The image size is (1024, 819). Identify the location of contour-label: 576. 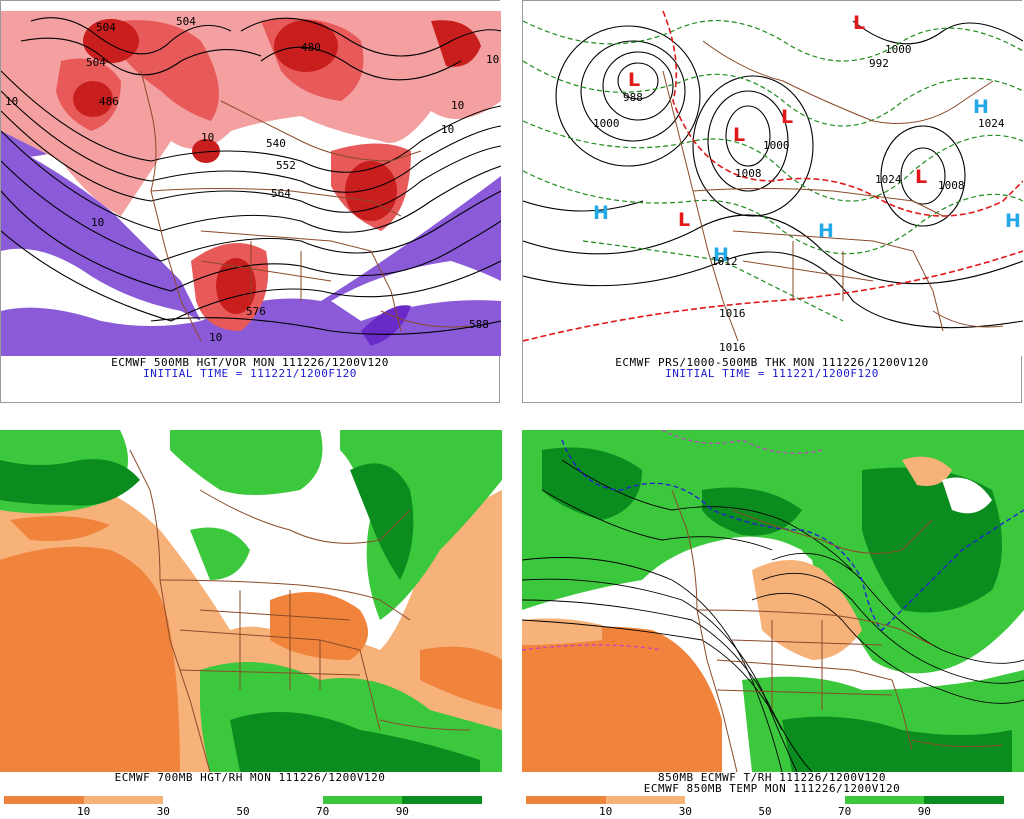
(256, 311).